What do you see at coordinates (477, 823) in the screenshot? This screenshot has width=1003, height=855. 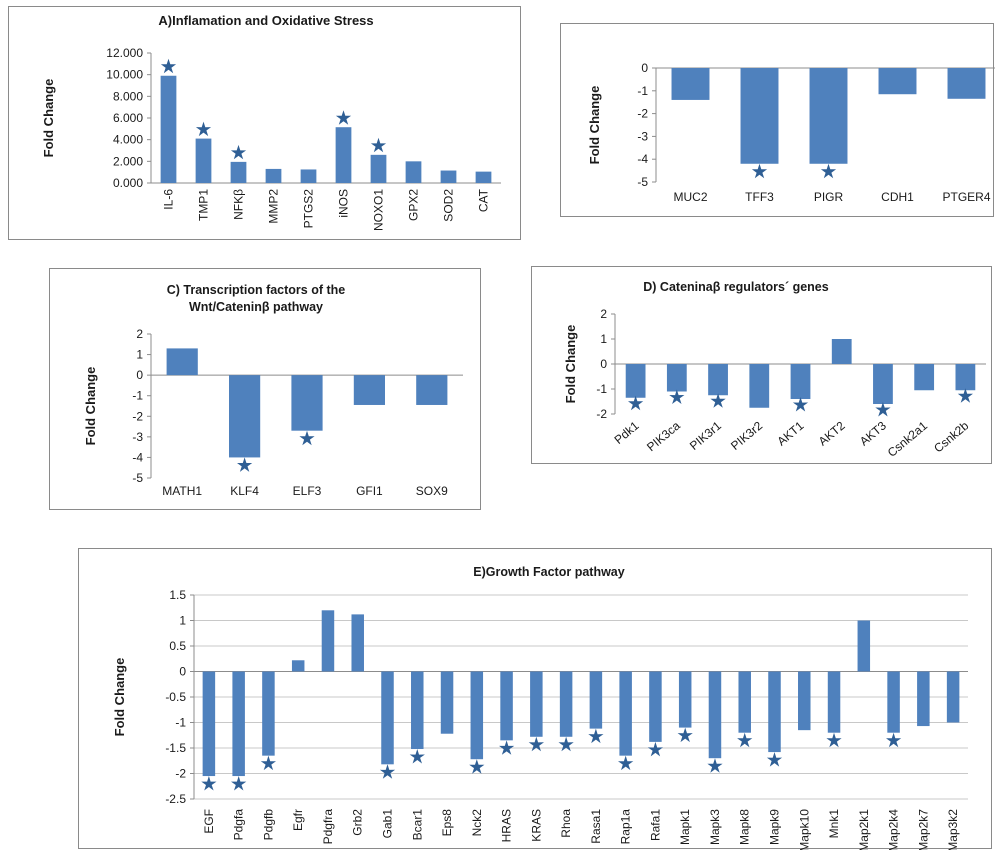 I see `x-tick-label: Nck2` at bounding box center [477, 823].